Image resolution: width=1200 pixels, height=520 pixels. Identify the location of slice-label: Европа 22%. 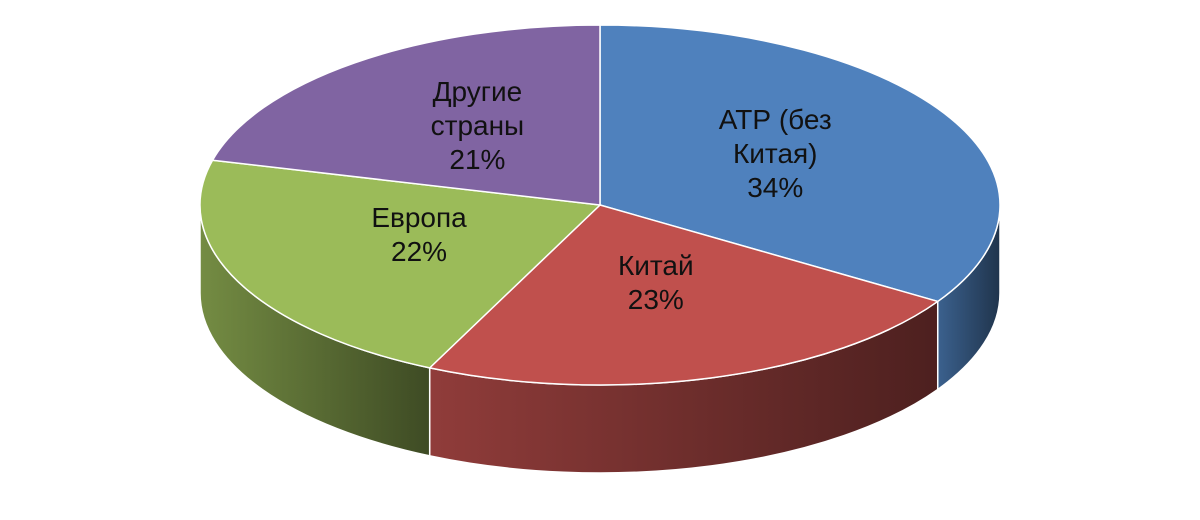
(419, 235).